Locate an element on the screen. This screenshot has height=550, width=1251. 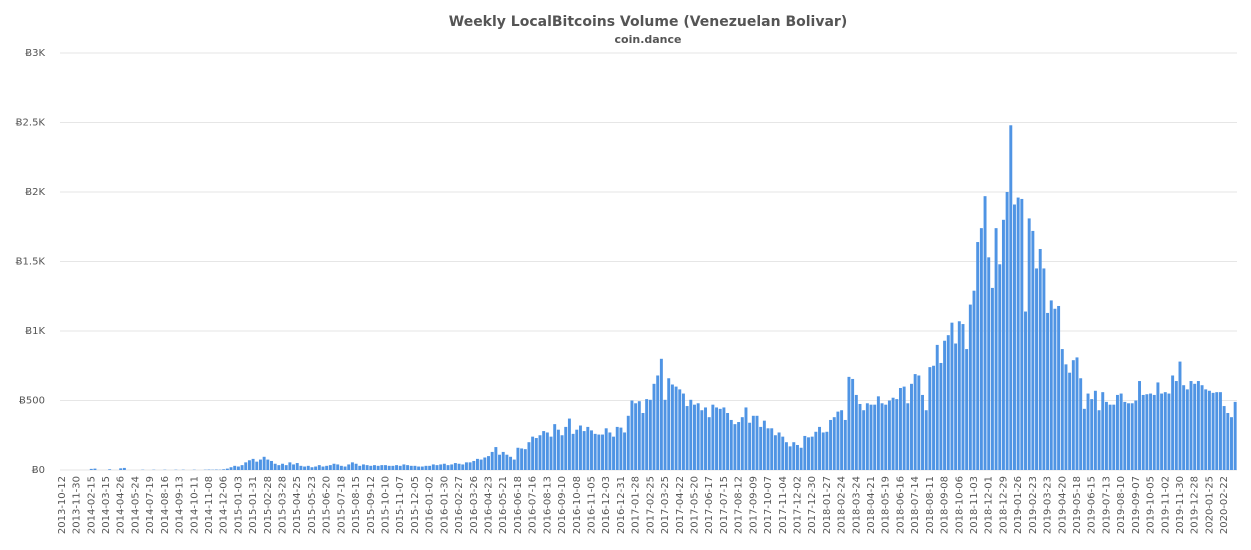
x-tick-label: 2016-10-08 is located at coordinates (577, 505).